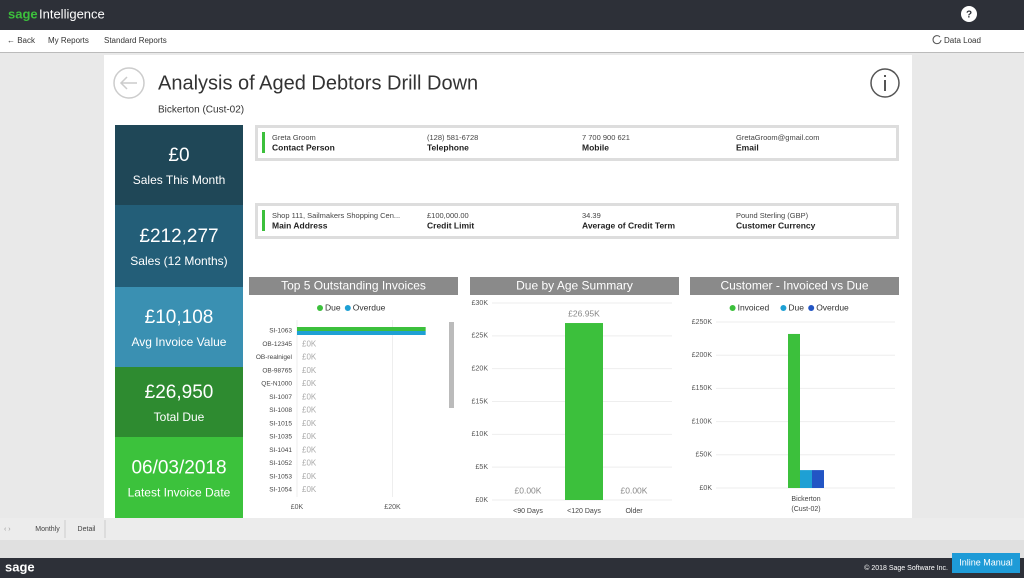  I want to click on category-label: SI-1008, so click(280, 410).